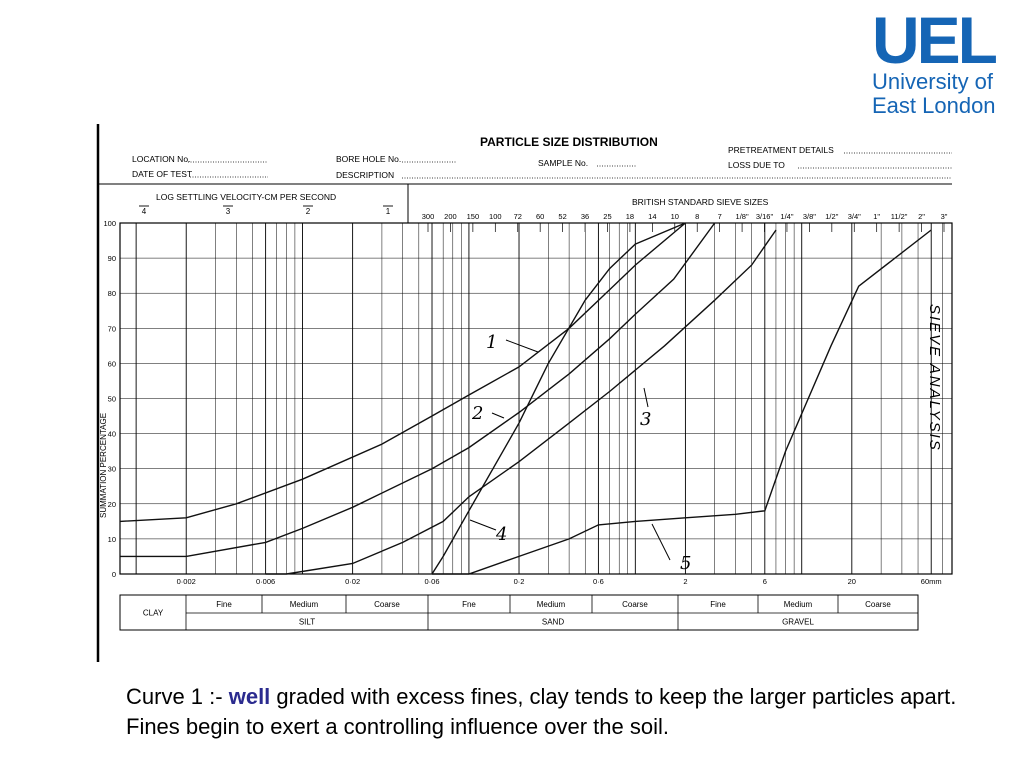 The width and height of the screenshot is (1024, 768). Describe the element at coordinates (852, 581) in the screenshot. I see `x-tick-label: 20` at that location.